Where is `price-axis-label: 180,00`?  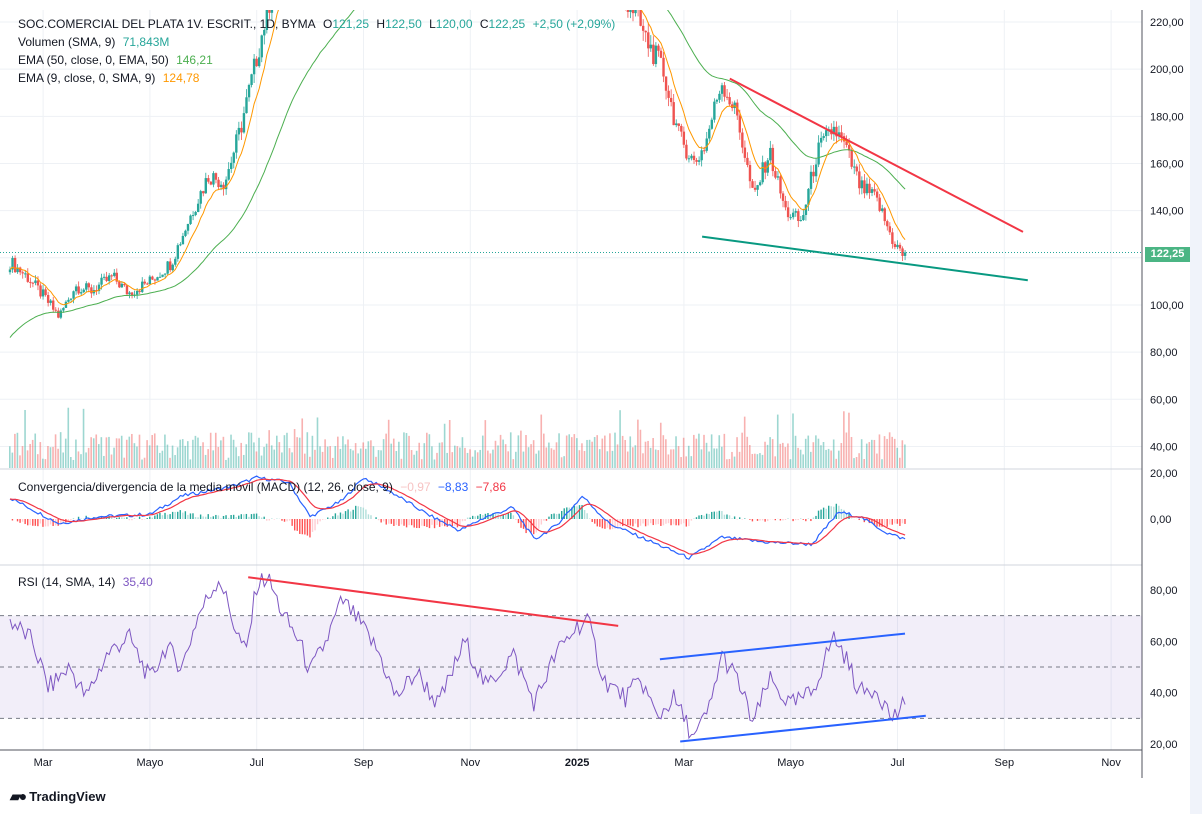 price-axis-label: 180,00 is located at coordinates (1167, 117).